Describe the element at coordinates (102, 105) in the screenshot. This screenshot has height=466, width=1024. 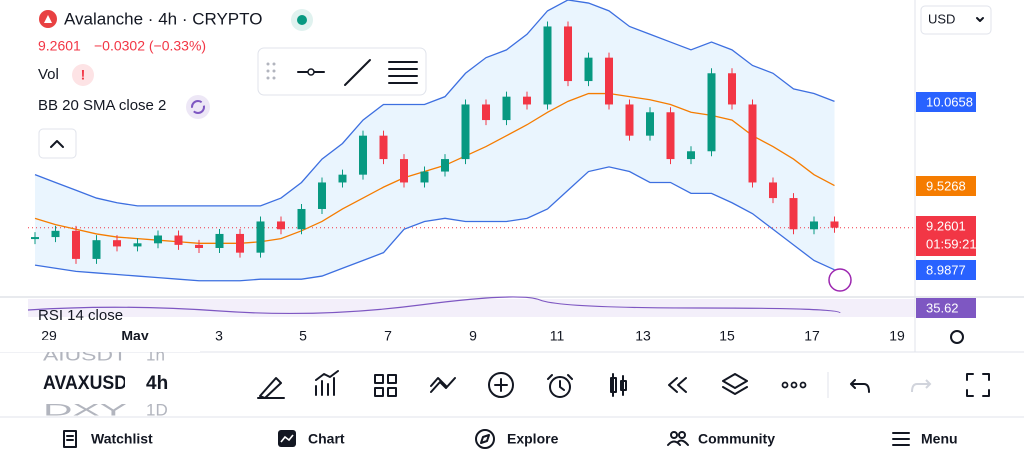
I see `bb-label: BB 20 SMA close 2` at that location.